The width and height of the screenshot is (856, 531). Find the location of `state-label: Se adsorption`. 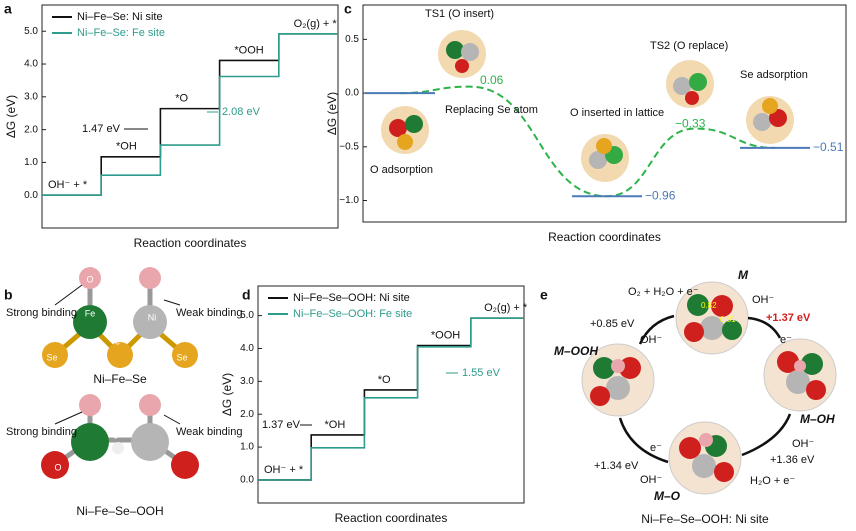

state-label: Se adsorption is located at coordinates (774, 75).